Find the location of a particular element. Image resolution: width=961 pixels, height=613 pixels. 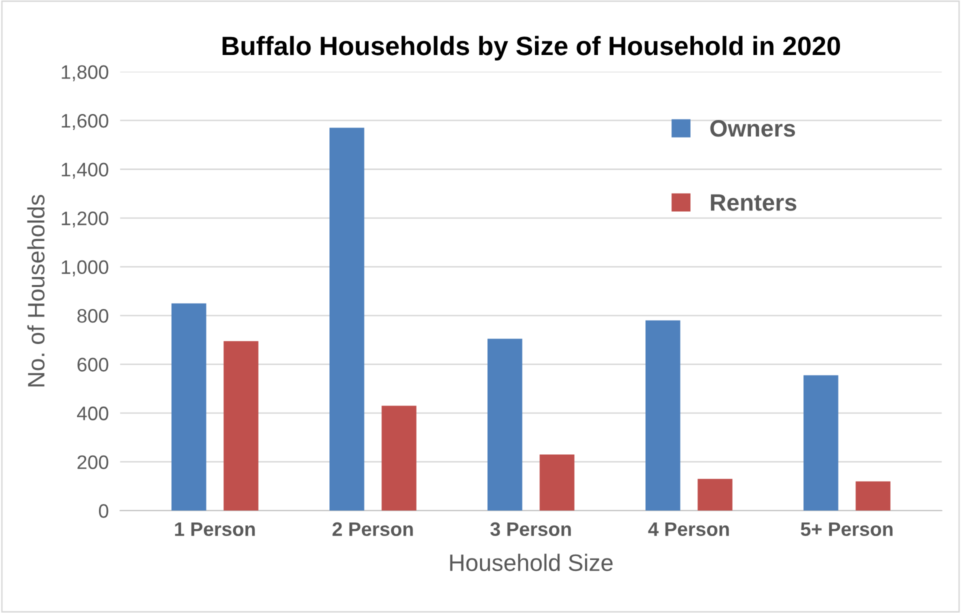

legend-label: Renters is located at coordinates (753, 202).